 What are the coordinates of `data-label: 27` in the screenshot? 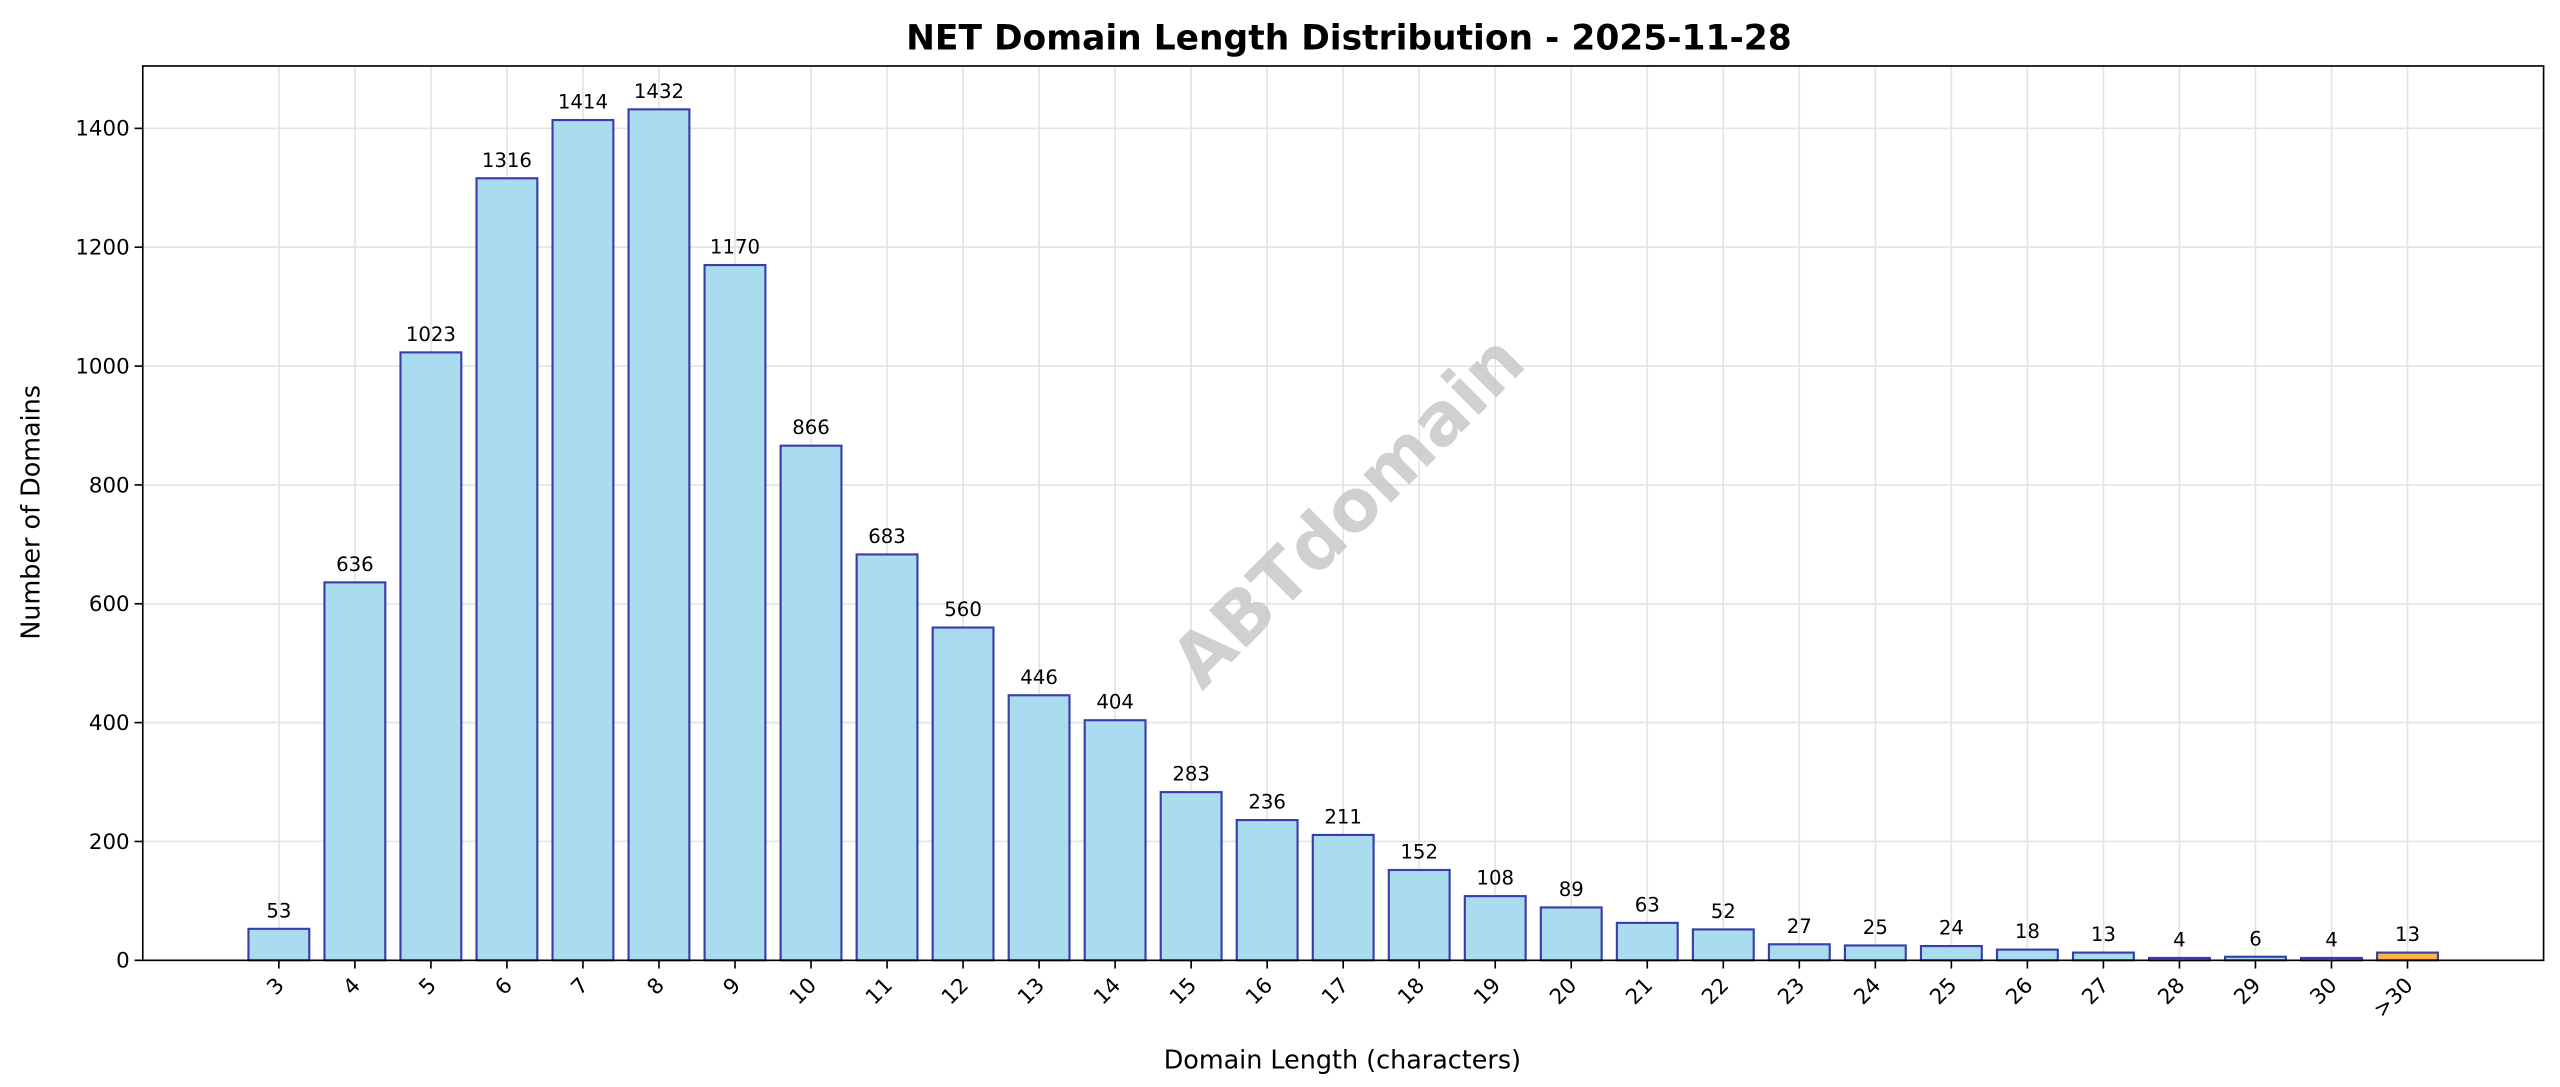 It's located at (1799, 926).